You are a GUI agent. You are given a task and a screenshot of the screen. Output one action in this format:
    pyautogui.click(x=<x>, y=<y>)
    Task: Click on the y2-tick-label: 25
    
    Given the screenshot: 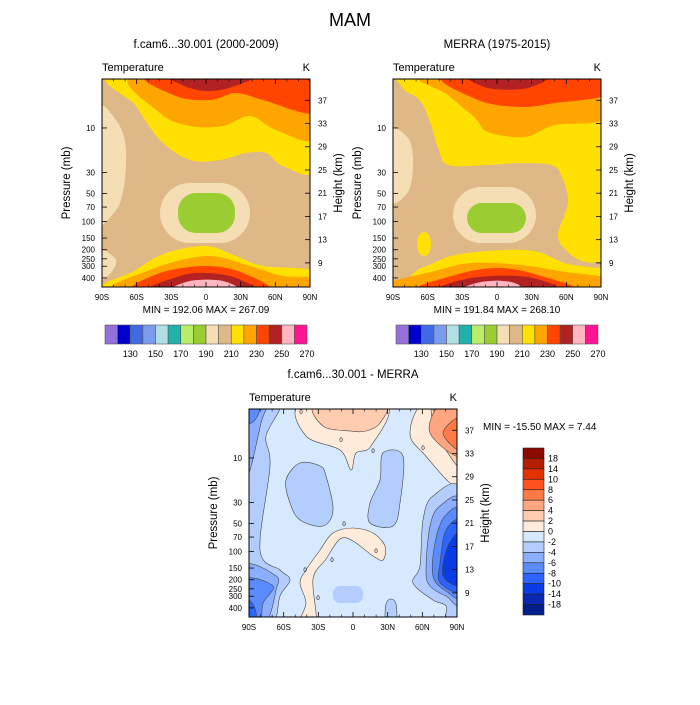 What is the action you would take?
    pyautogui.click(x=469, y=500)
    